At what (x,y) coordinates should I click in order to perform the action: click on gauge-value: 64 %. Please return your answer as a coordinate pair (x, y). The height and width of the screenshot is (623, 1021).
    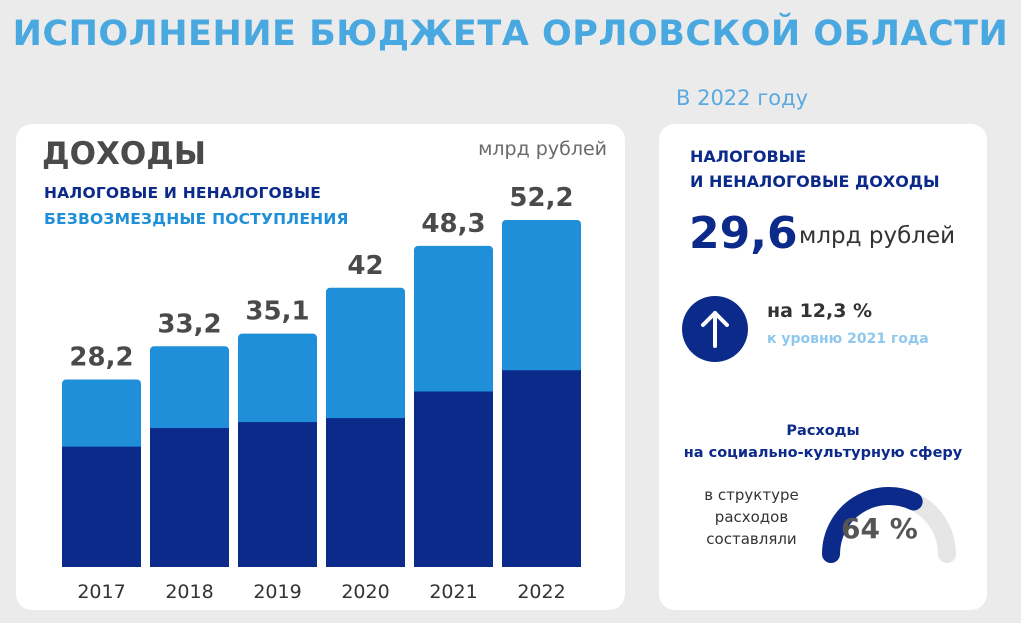
    Looking at the image, I should click on (879, 528).